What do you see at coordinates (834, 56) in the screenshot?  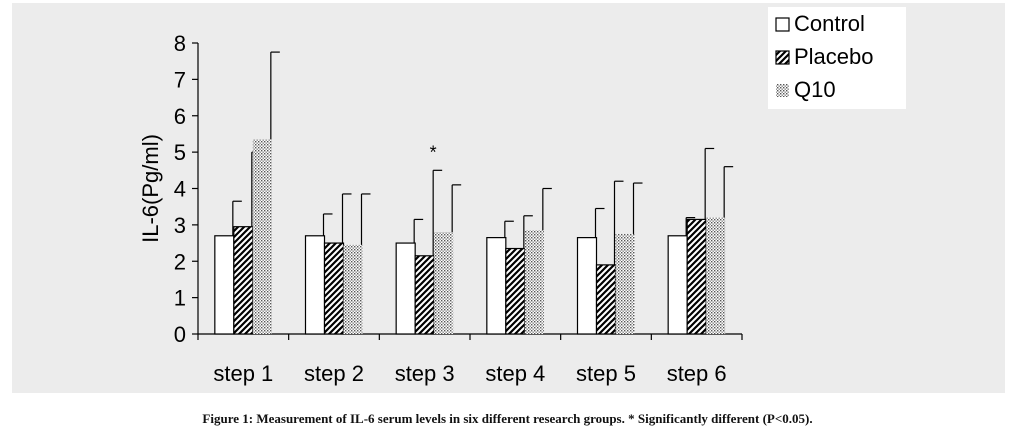 I see `legend-label-placebo: Placebo` at bounding box center [834, 56].